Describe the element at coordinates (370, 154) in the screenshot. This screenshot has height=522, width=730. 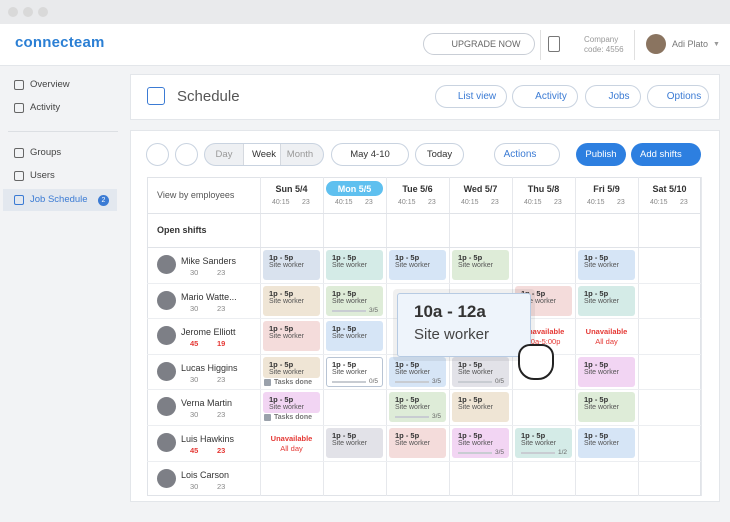
I see `date-range: May 4-10` at that location.